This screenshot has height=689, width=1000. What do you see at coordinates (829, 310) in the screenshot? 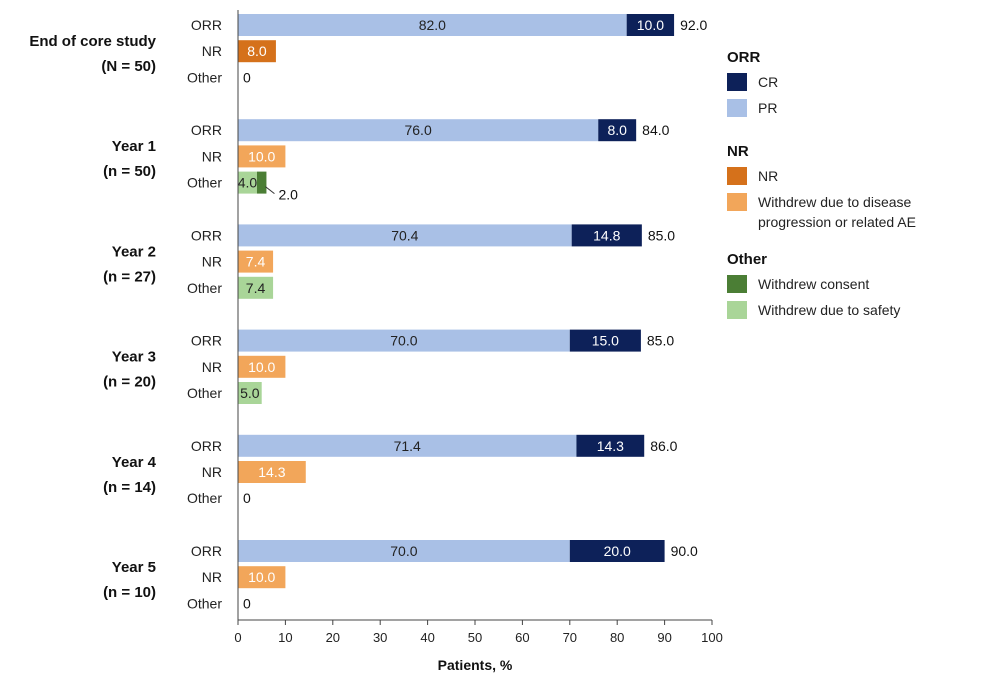
I see `legend-label: Withdrew due to safety` at bounding box center [829, 310].